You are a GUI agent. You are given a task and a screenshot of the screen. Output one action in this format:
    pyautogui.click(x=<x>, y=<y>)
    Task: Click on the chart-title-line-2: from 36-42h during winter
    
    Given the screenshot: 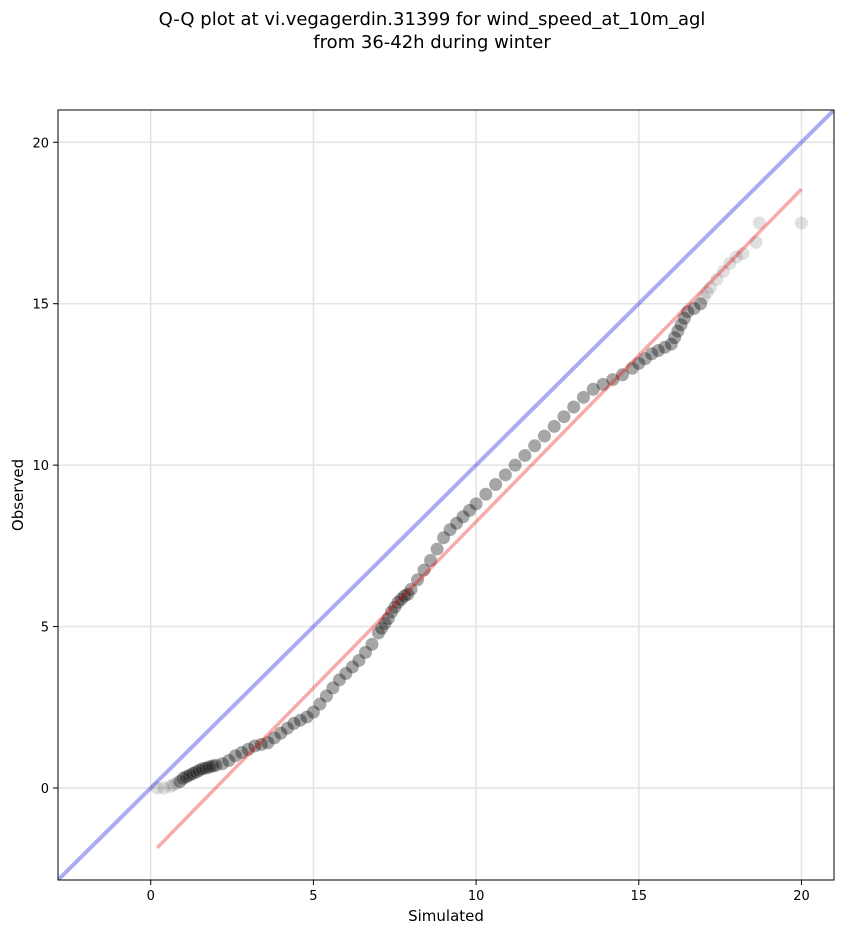 What is the action you would take?
    pyautogui.click(x=432, y=42)
    